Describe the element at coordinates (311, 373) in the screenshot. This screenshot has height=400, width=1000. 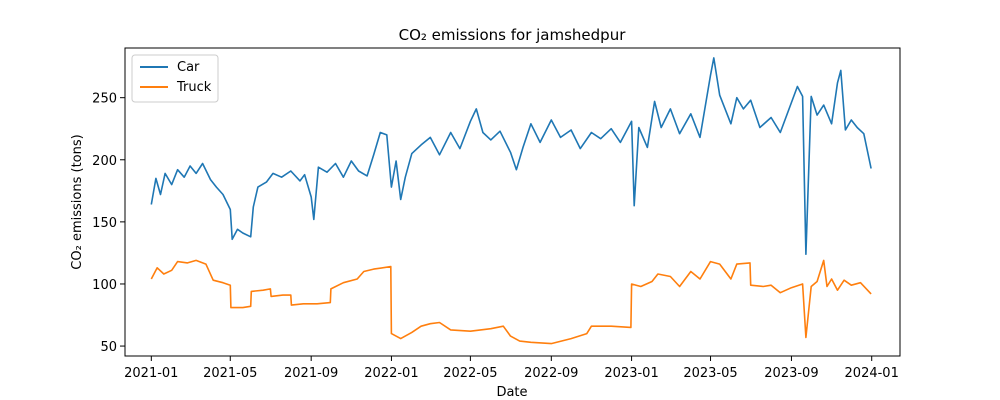
I see `x-tick-label: 2021-09` at that location.